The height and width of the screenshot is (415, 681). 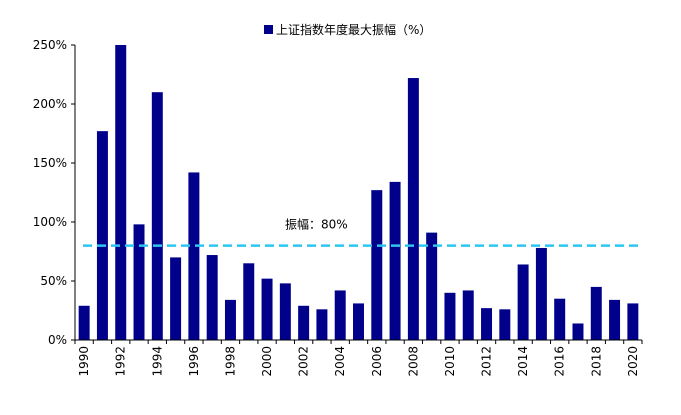 What do you see at coordinates (432, 286) in the screenshot?
I see `bar-2009` at bounding box center [432, 286].